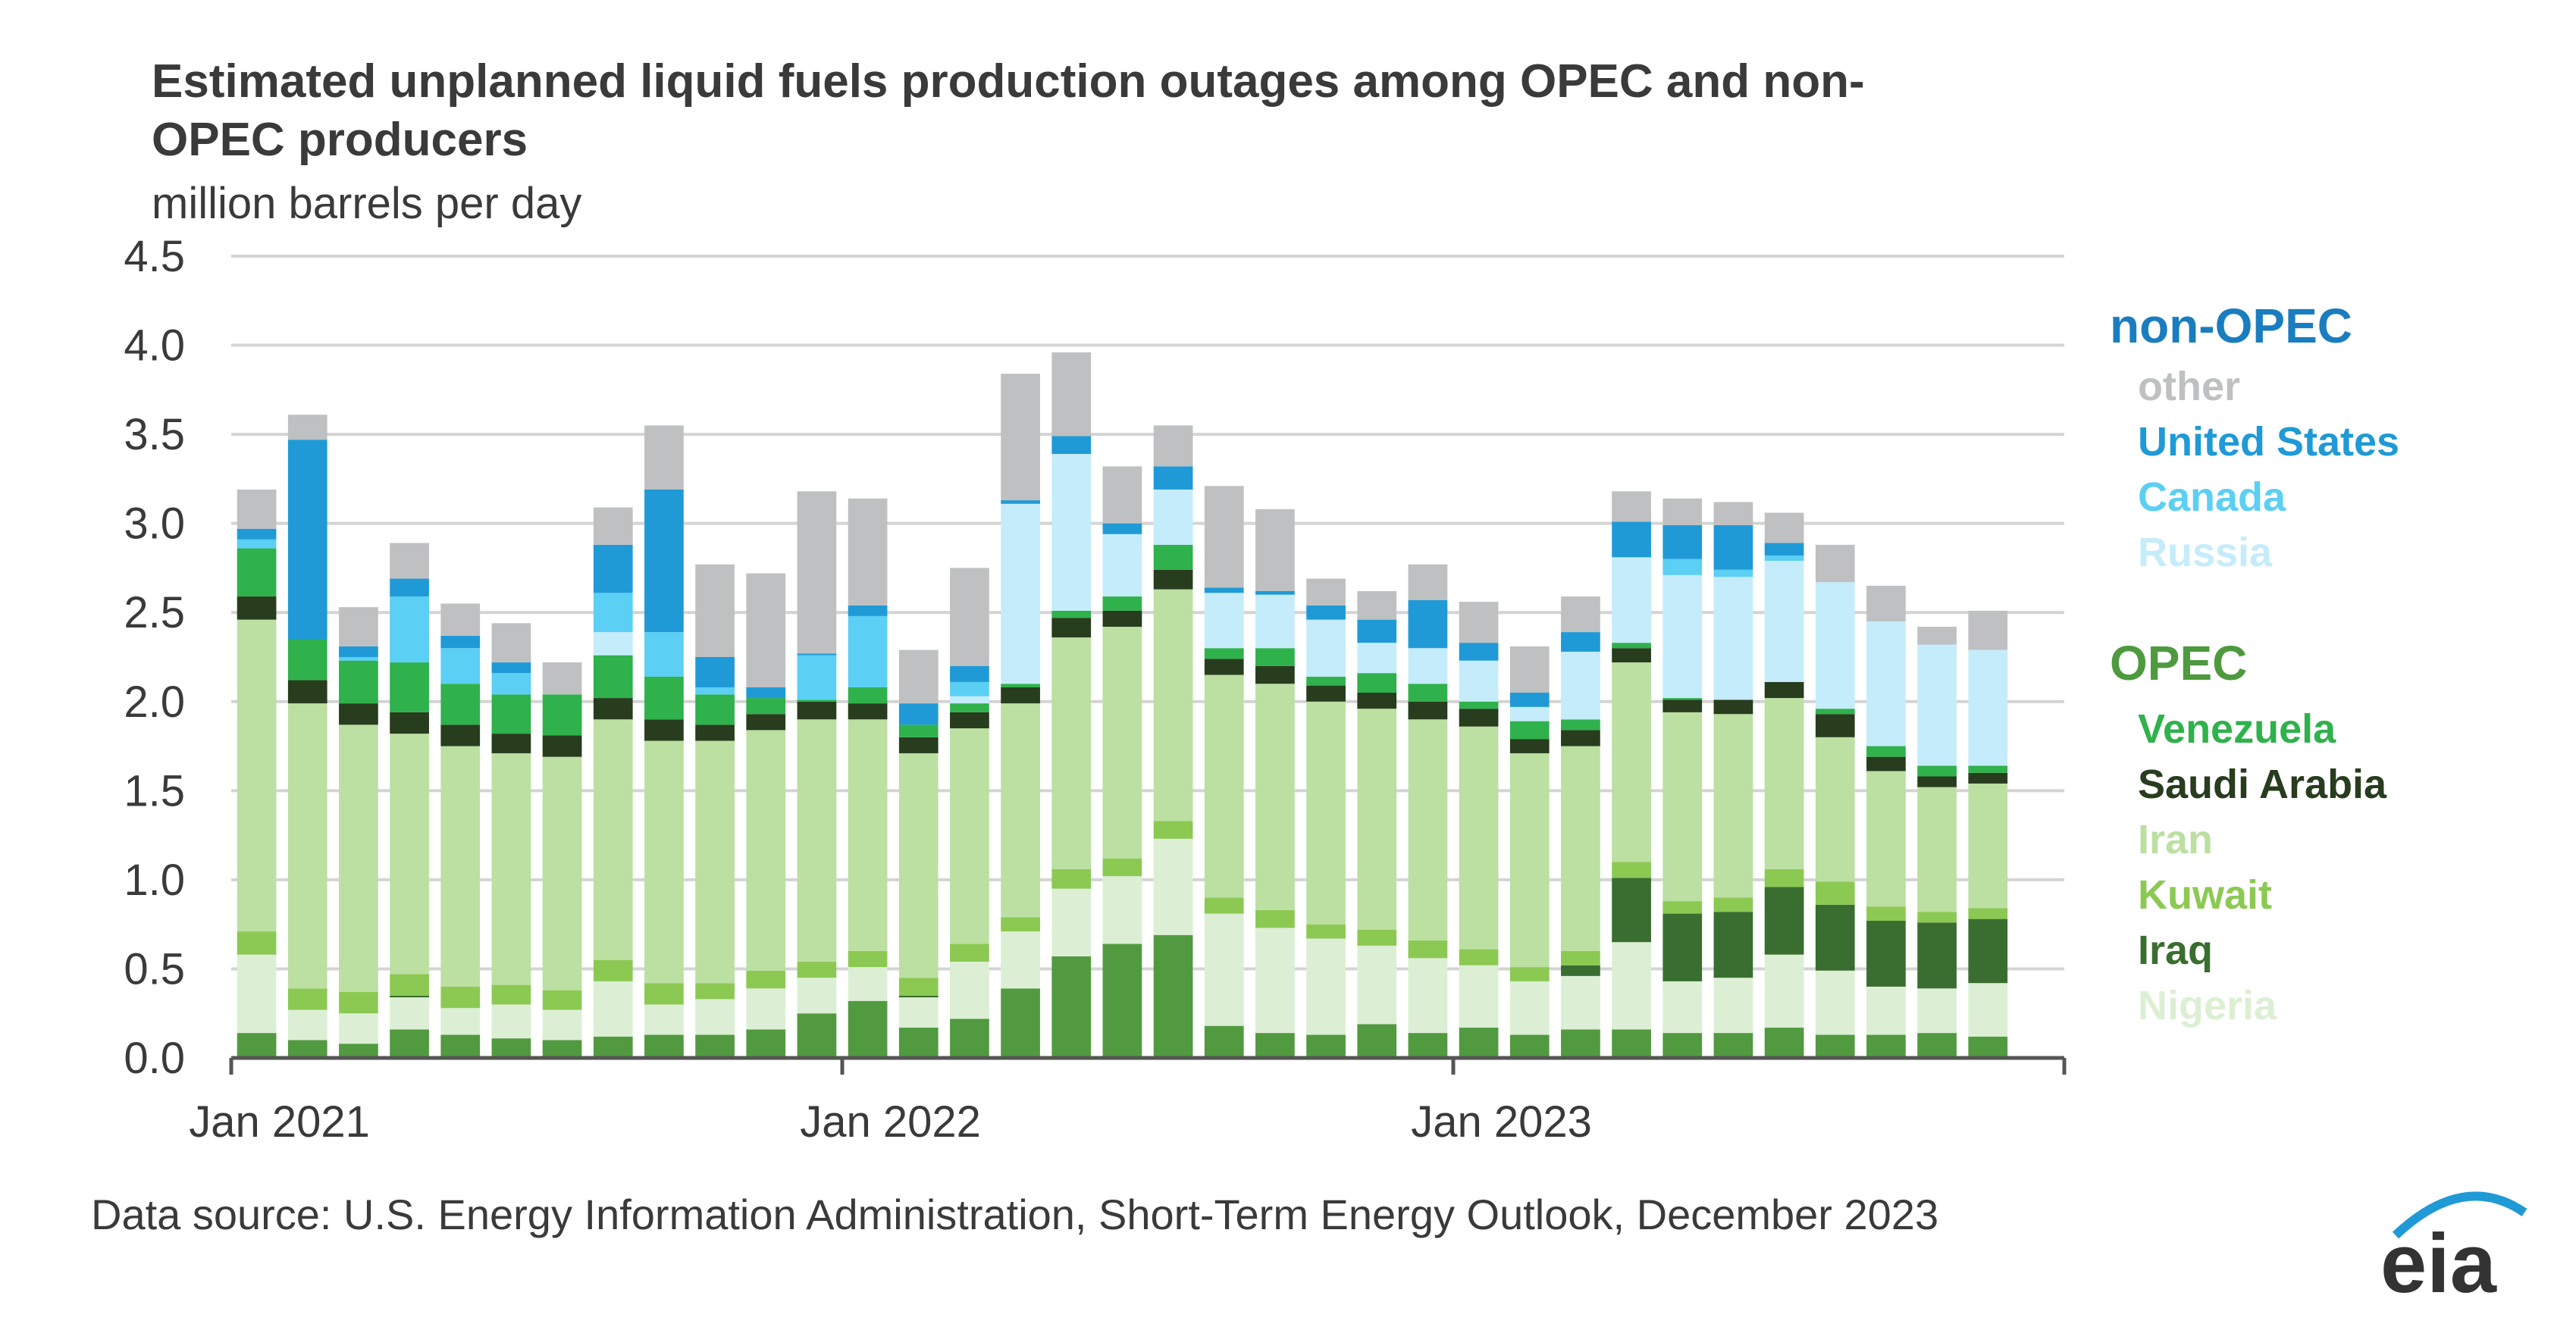 The width and height of the screenshot is (2576, 1330). Describe the element at coordinates (2231, 326) in the screenshot. I see `legend-heading-non-opec: non-OPEC` at that location.